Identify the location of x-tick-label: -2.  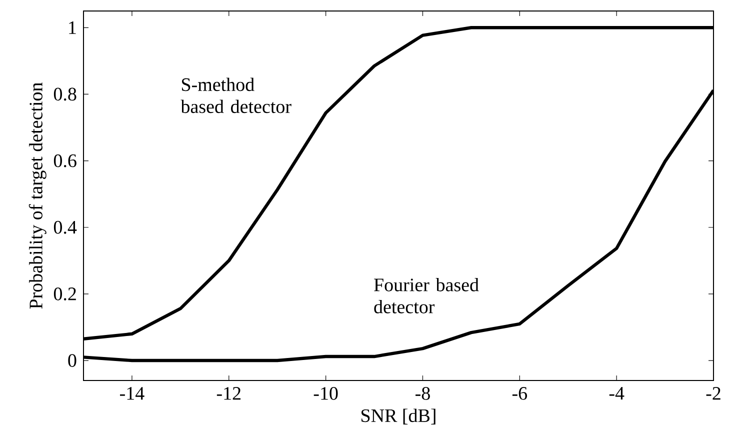
(713, 393).